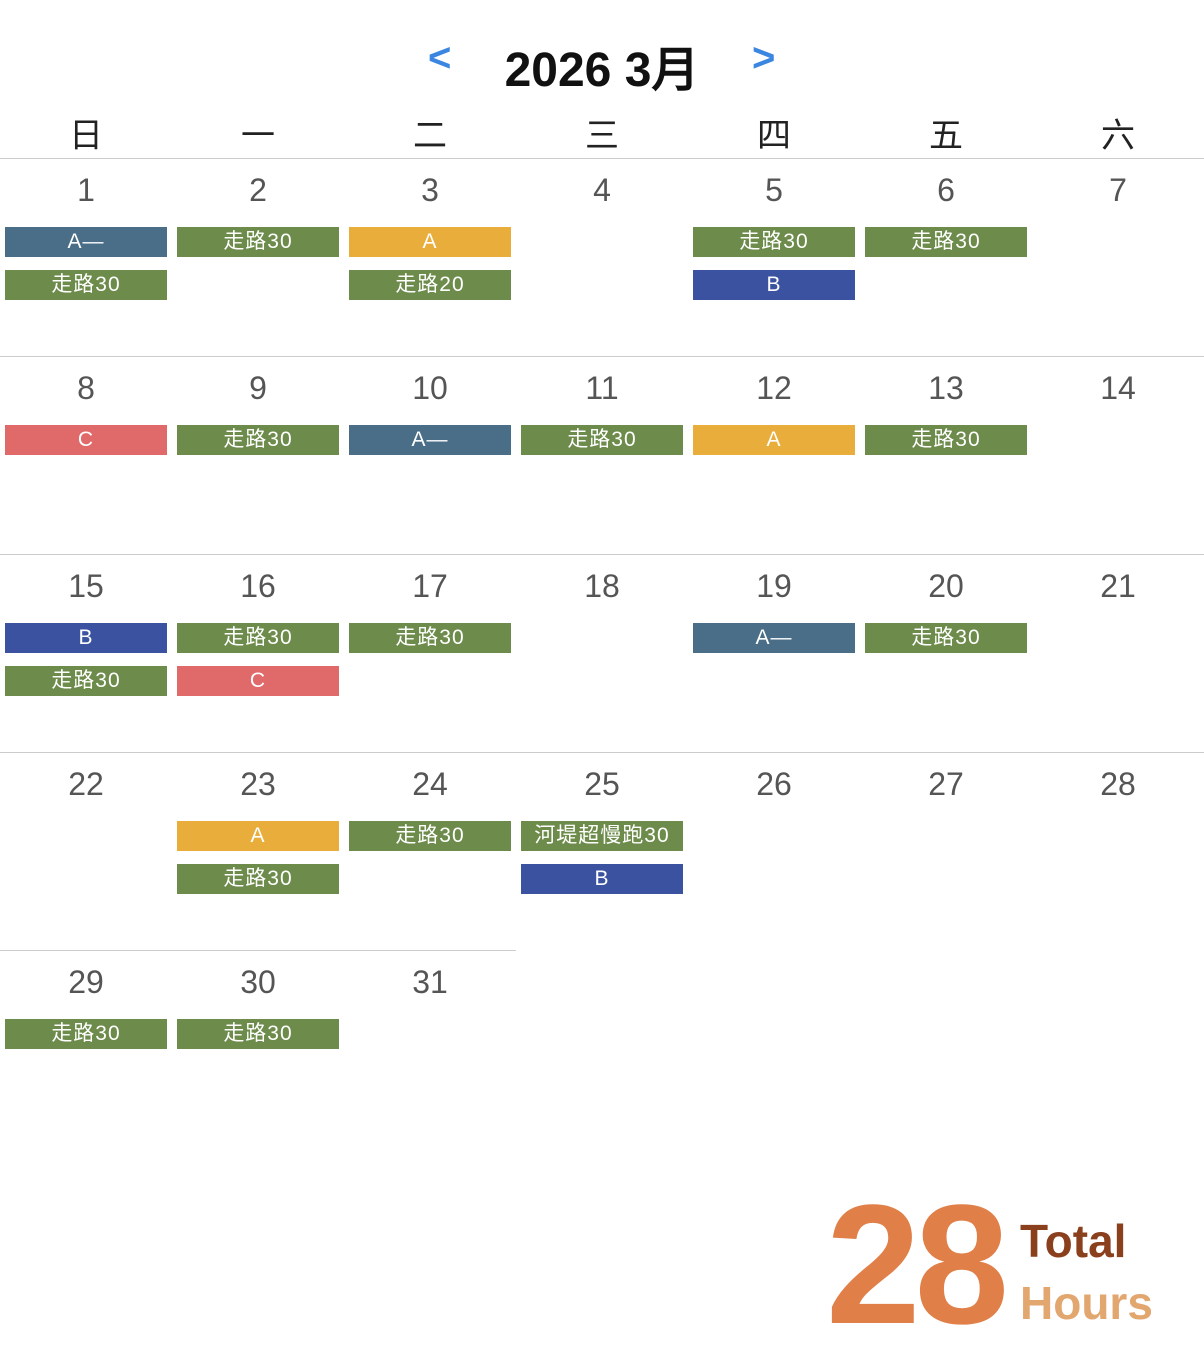 Image resolution: width=1204 pixels, height=1360 pixels. What do you see at coordinates (258, 784) in the screenshot?
I see `day-number: 23` at bounding box center [258, 784].